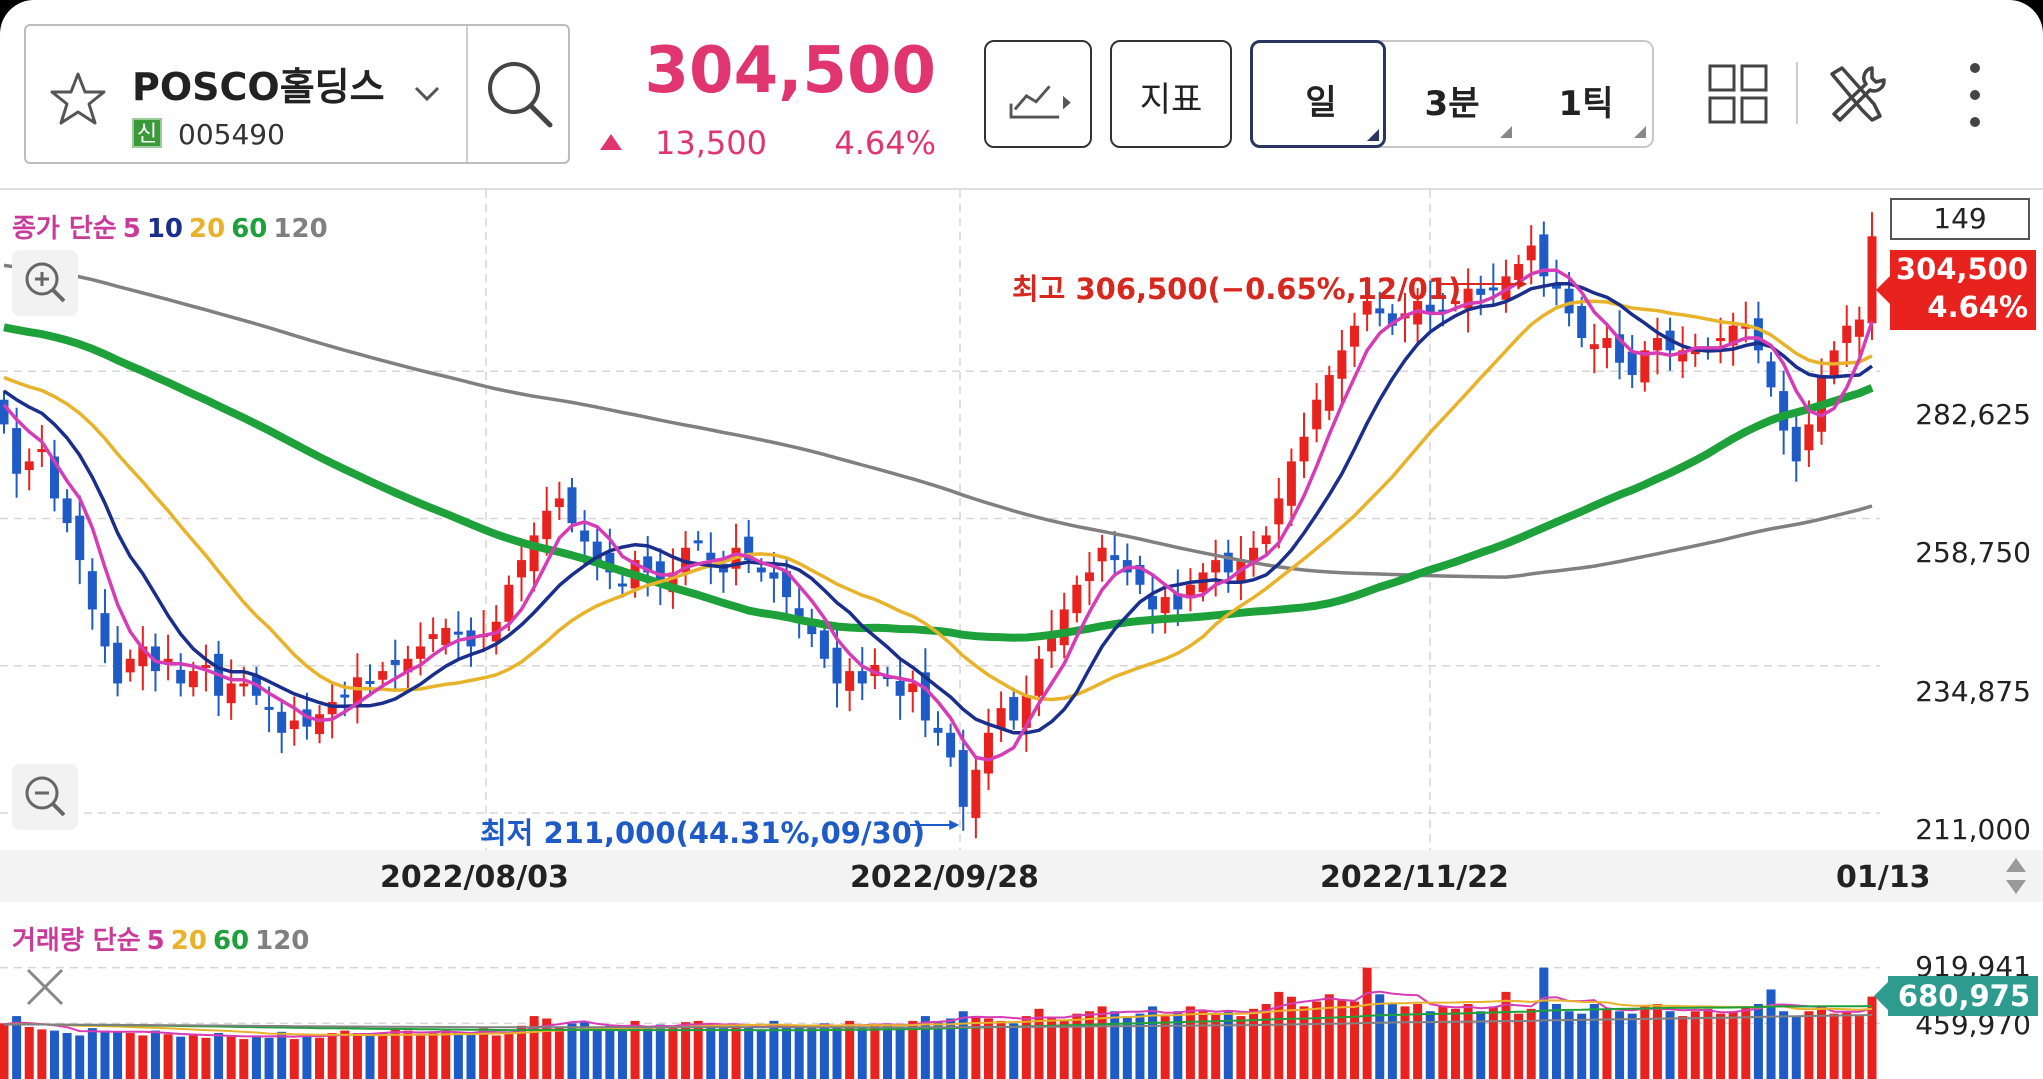  What do you see at coordinates (1587, 94) in the screenshot?
I see `tab-1tick: 1틱` at bounding box center [1587, 94].